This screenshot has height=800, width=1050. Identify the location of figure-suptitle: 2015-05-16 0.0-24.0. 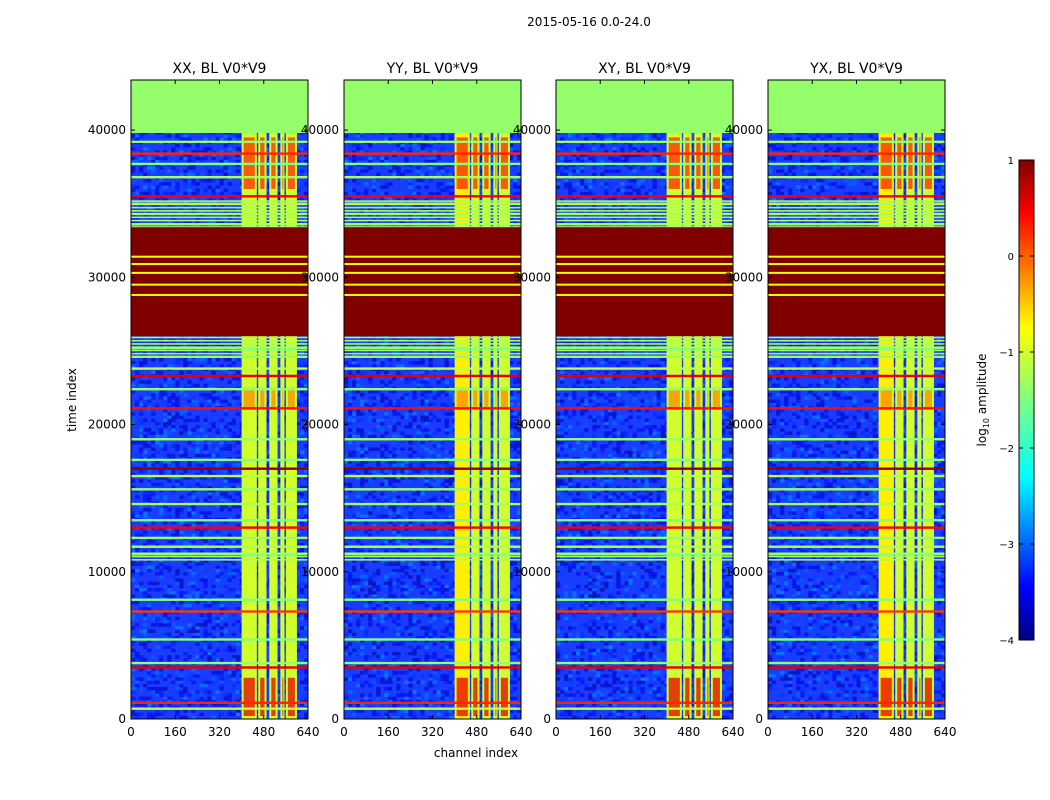
(589, 22).